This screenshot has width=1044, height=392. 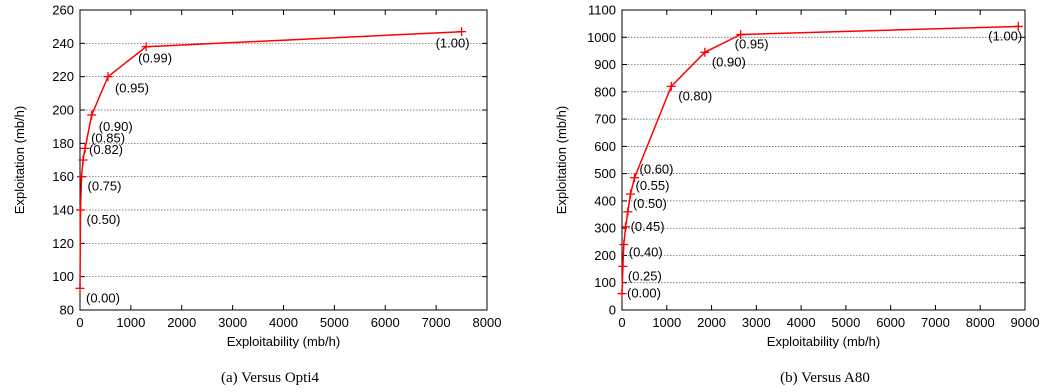 I want to click on y-tick-label: 900, so click(x=605, y=64).